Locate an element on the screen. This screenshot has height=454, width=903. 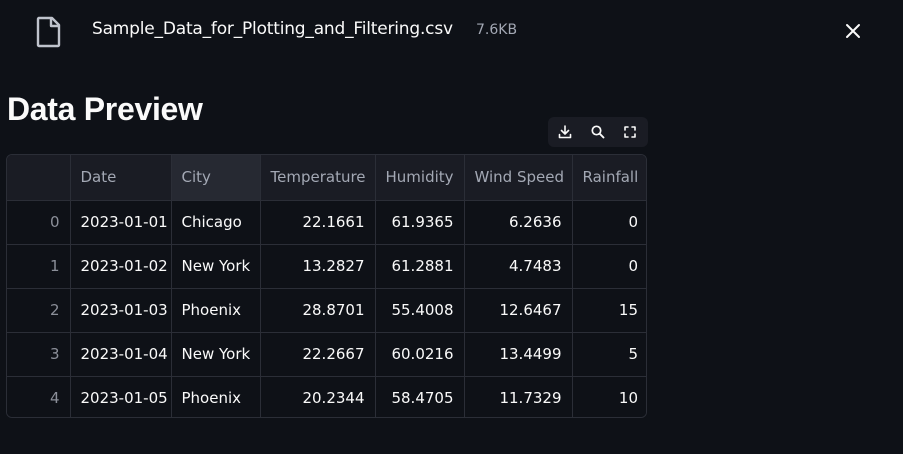
cell-wind-speed: 12.6467 is located at coordinates (518, 310).